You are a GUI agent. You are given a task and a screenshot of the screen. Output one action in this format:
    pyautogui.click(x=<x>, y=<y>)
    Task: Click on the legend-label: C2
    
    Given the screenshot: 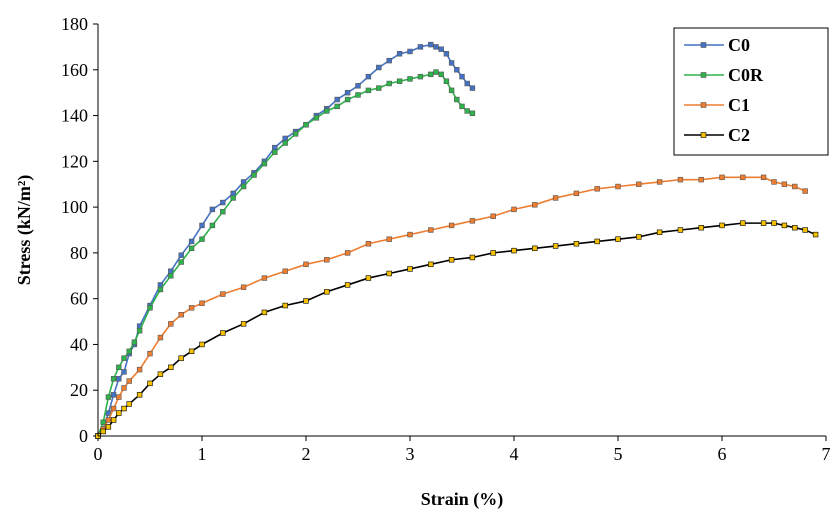 What is the action you would take?
    pyautogui.click(x=739, y=135)
    